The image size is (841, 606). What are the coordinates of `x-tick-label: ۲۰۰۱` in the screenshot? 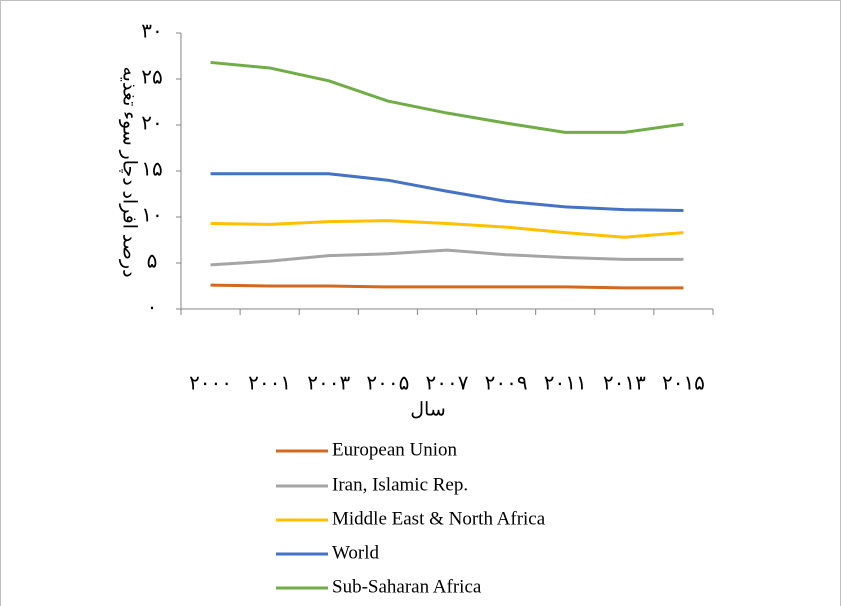 It's located at (269, 384).